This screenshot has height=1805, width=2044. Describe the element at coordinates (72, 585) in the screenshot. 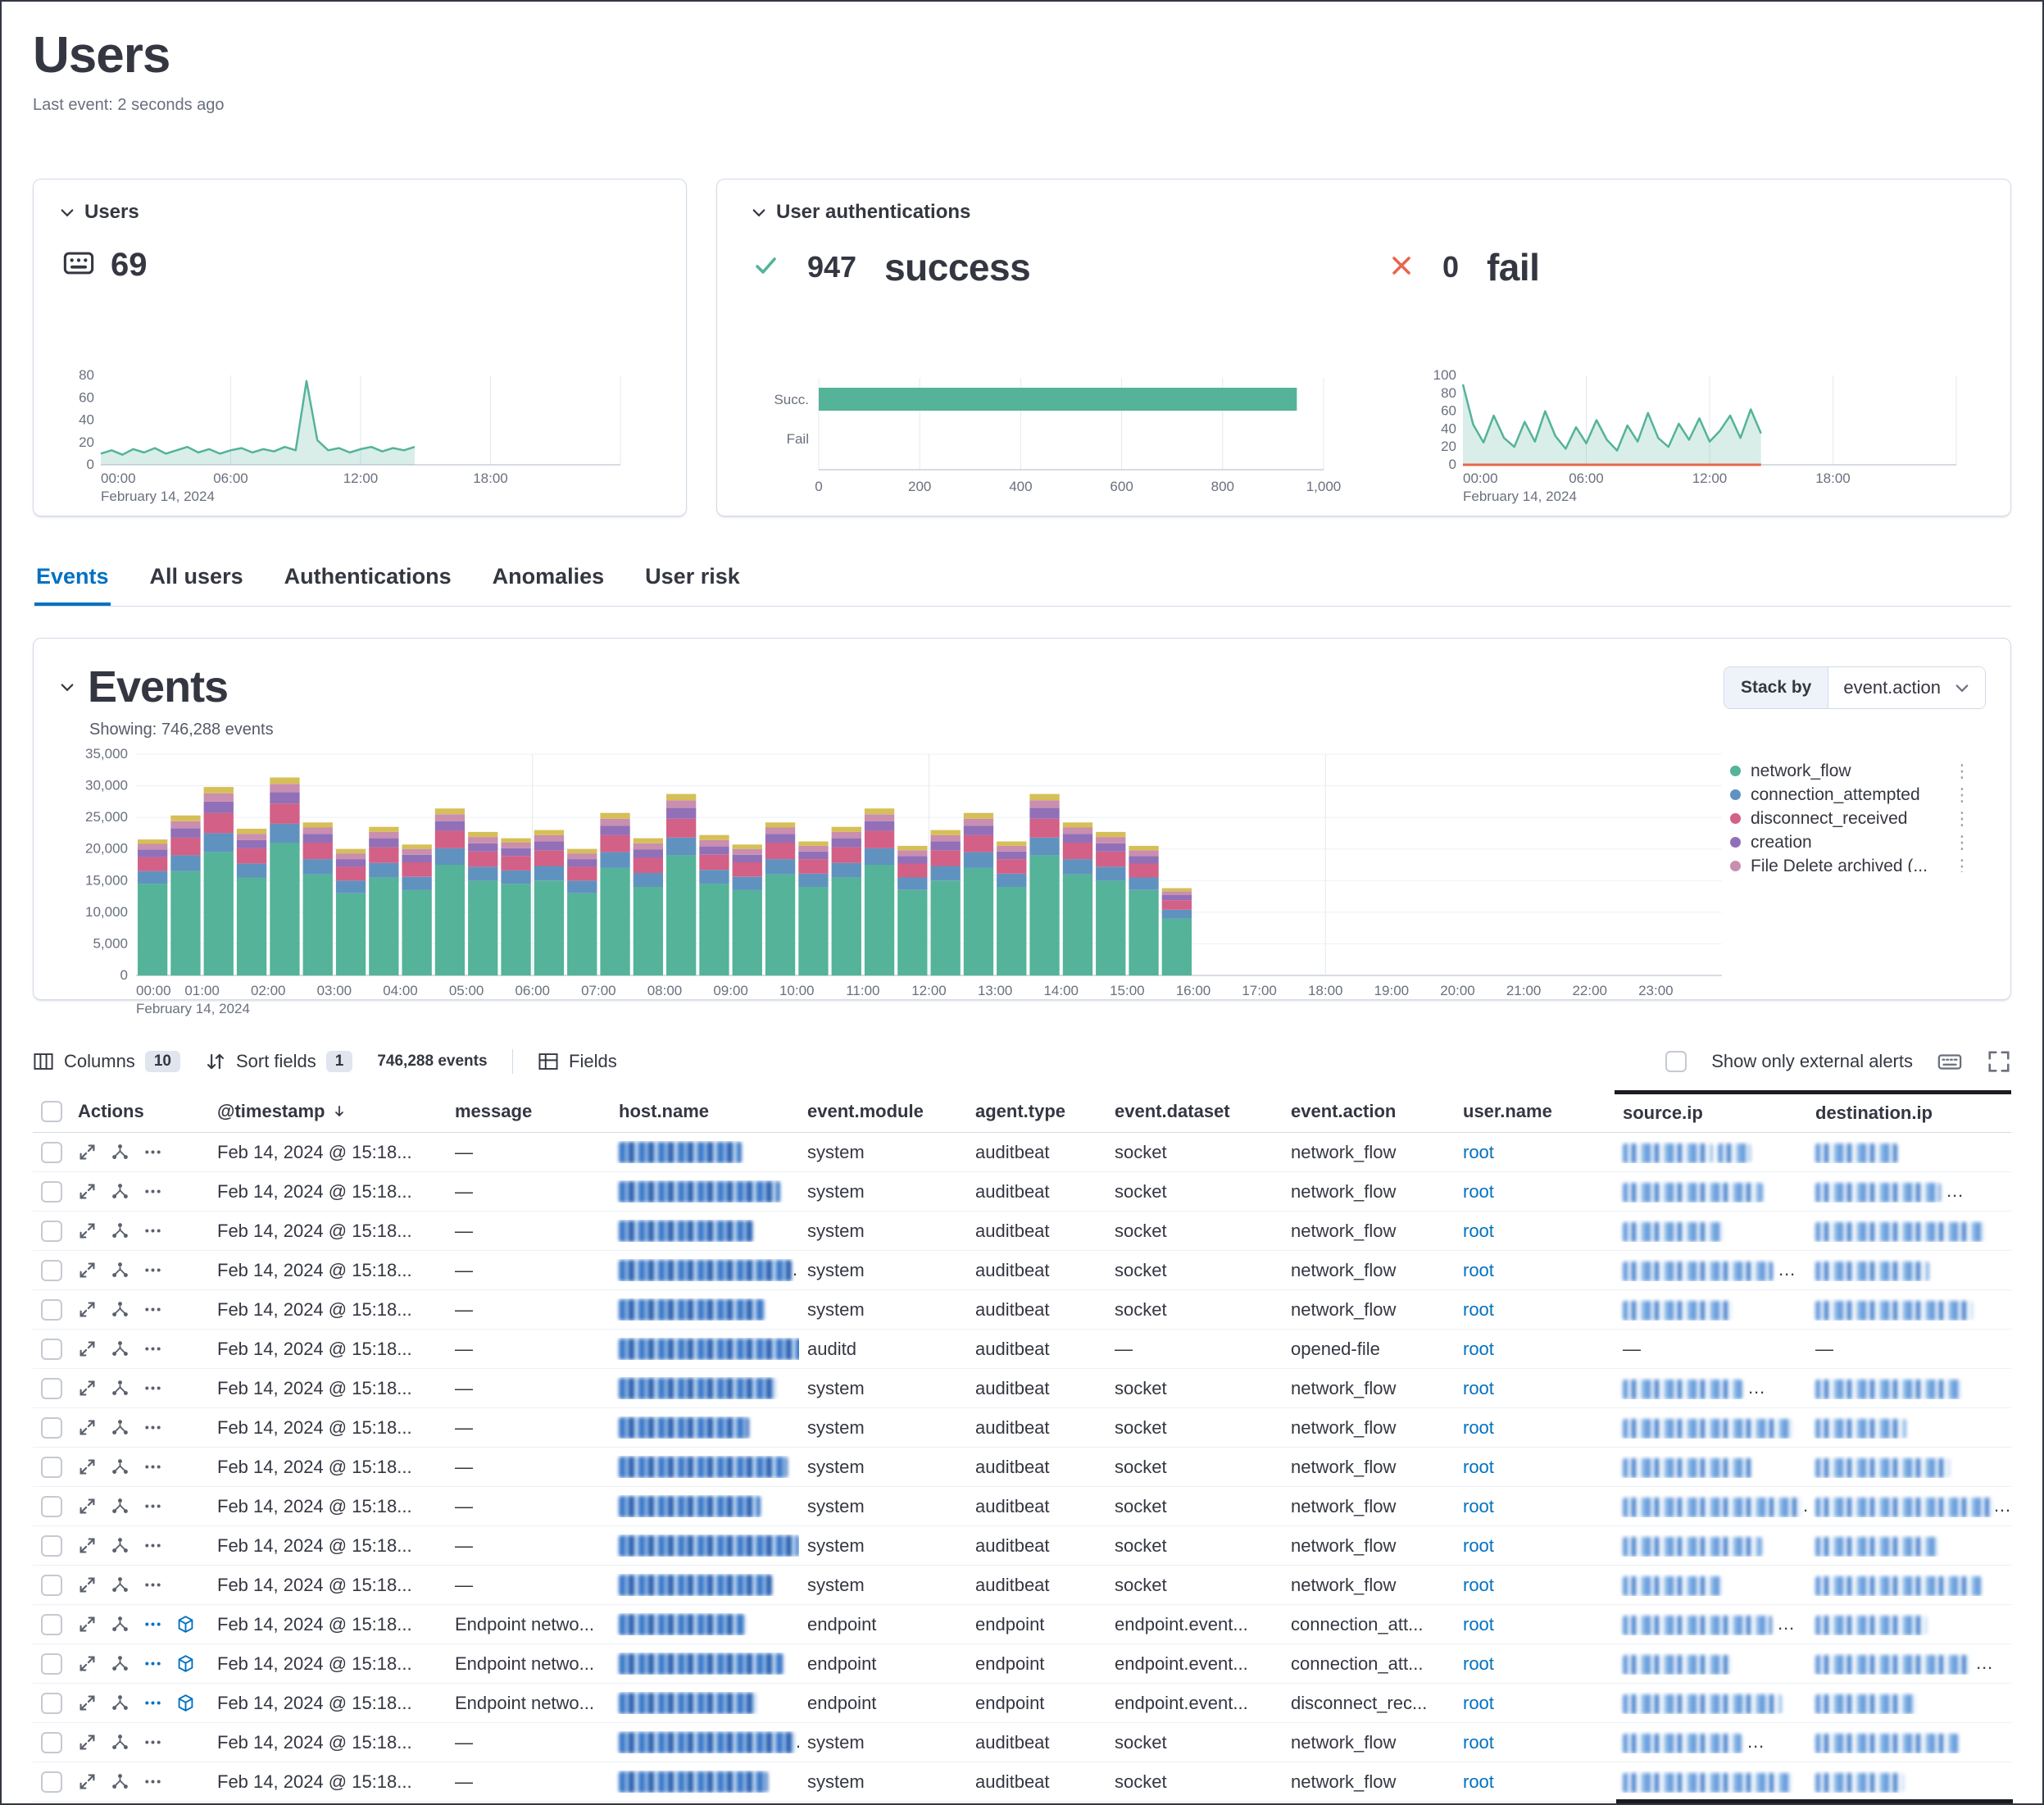

I see `tab-events: Events` at that location.